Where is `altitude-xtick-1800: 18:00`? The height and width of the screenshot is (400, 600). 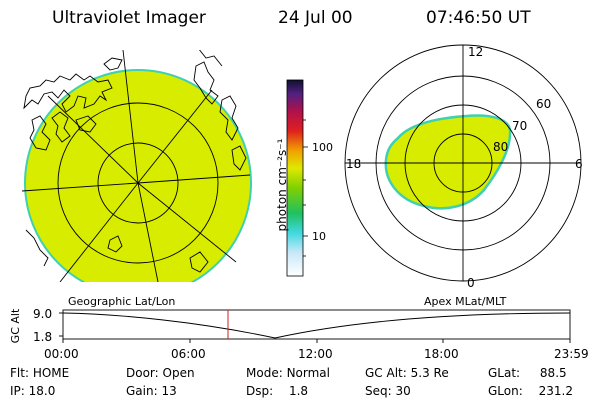
altitude-xtick-1800: 18:00 is located at coordinates (441, 354).